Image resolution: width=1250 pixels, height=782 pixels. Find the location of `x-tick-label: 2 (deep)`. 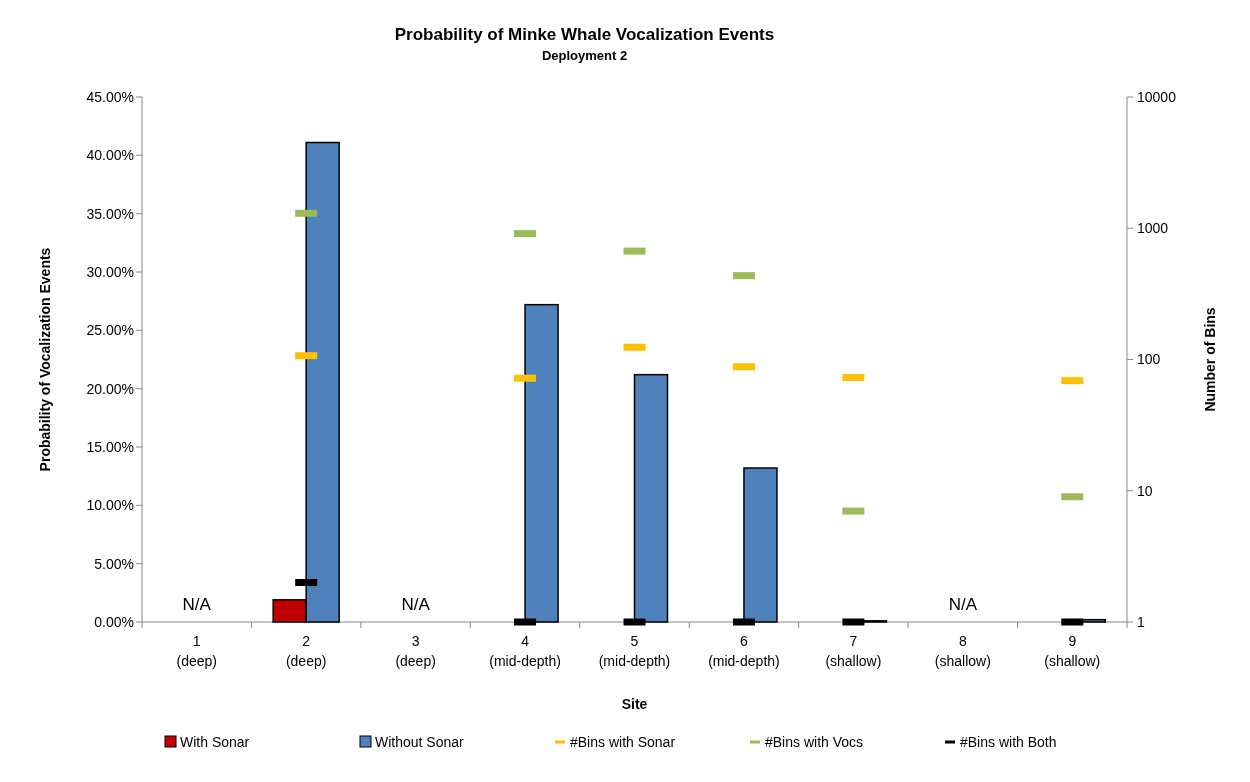

x-tick-label: 2 (deep) is located at coordinates (306, 651).